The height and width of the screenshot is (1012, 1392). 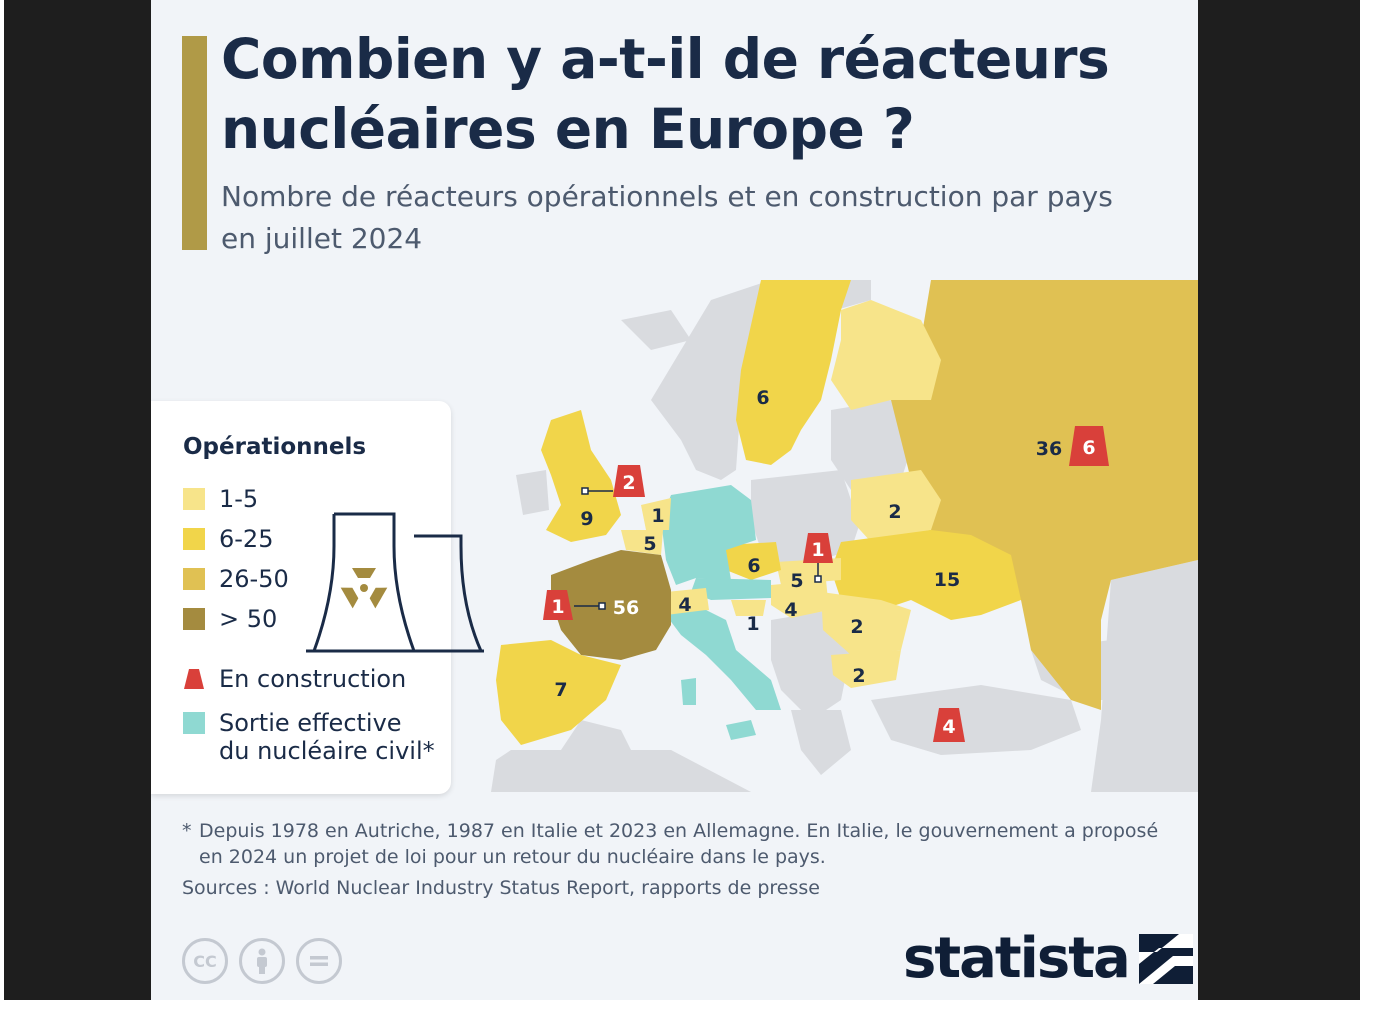 I want to click on leader-dot-france, so click(x=602, y=606).